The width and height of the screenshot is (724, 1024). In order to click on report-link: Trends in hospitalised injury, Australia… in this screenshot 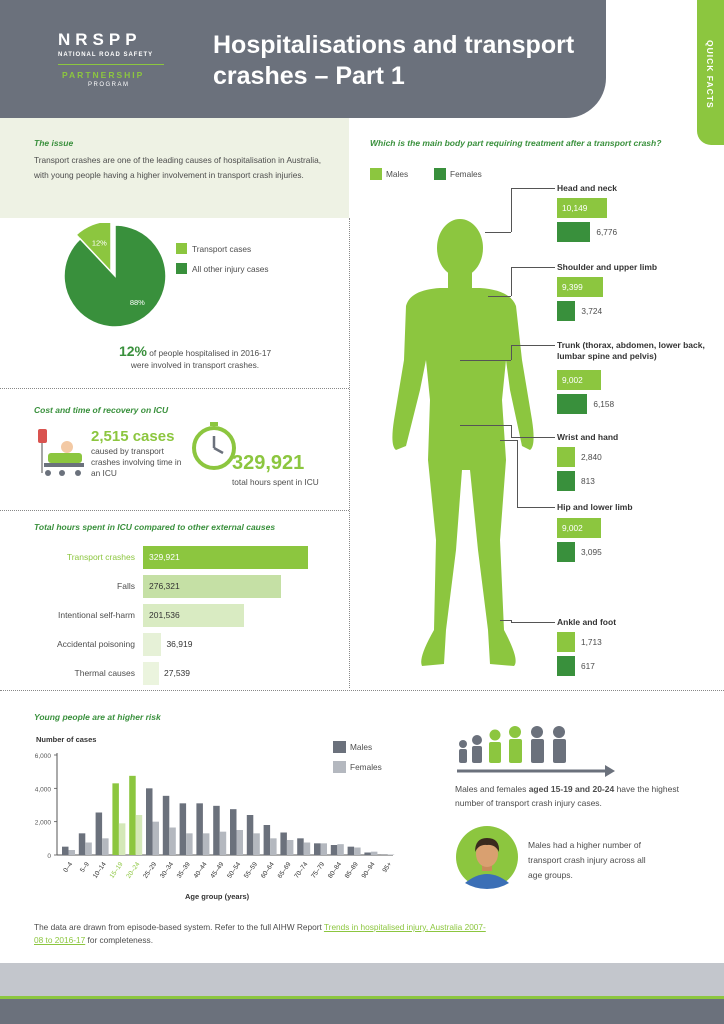, I will do `click(260, 933)`.